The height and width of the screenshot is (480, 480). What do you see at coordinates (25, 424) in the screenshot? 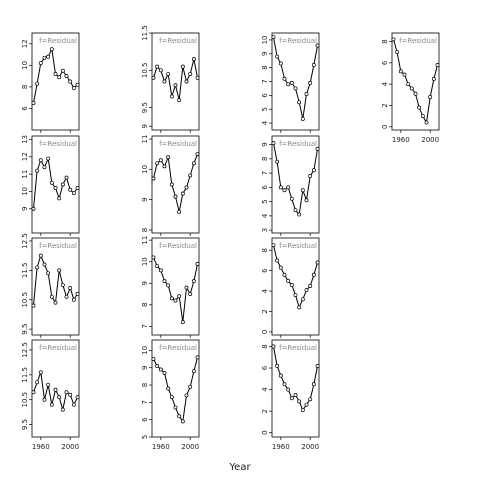
I see `y-tick-label: 9.5` at bounding box center [25, 424].